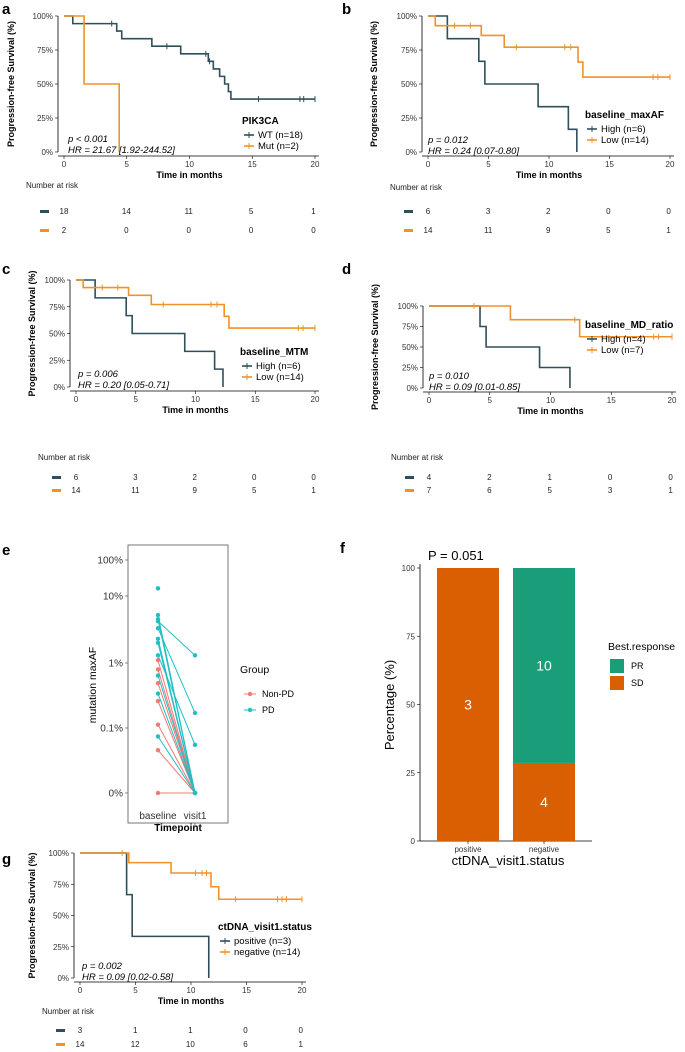  What do you see at coordinates (158, 816) in the screenshot?
I see `x-tick-label: baseline` at bounding box center [158, 816].